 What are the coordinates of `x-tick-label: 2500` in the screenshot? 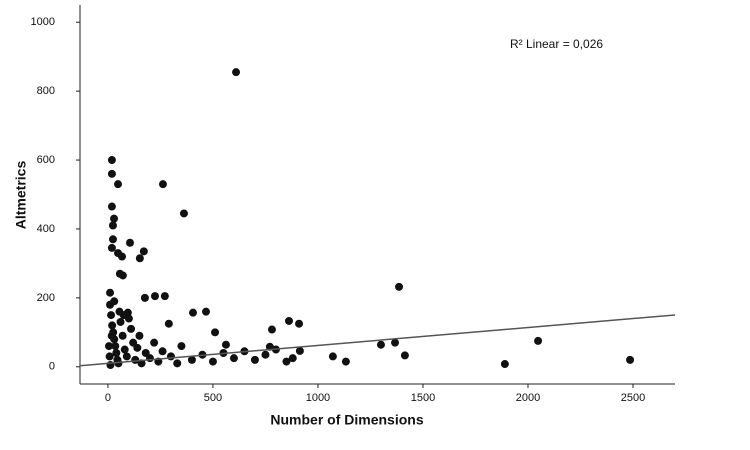 It's located at (633, 398).